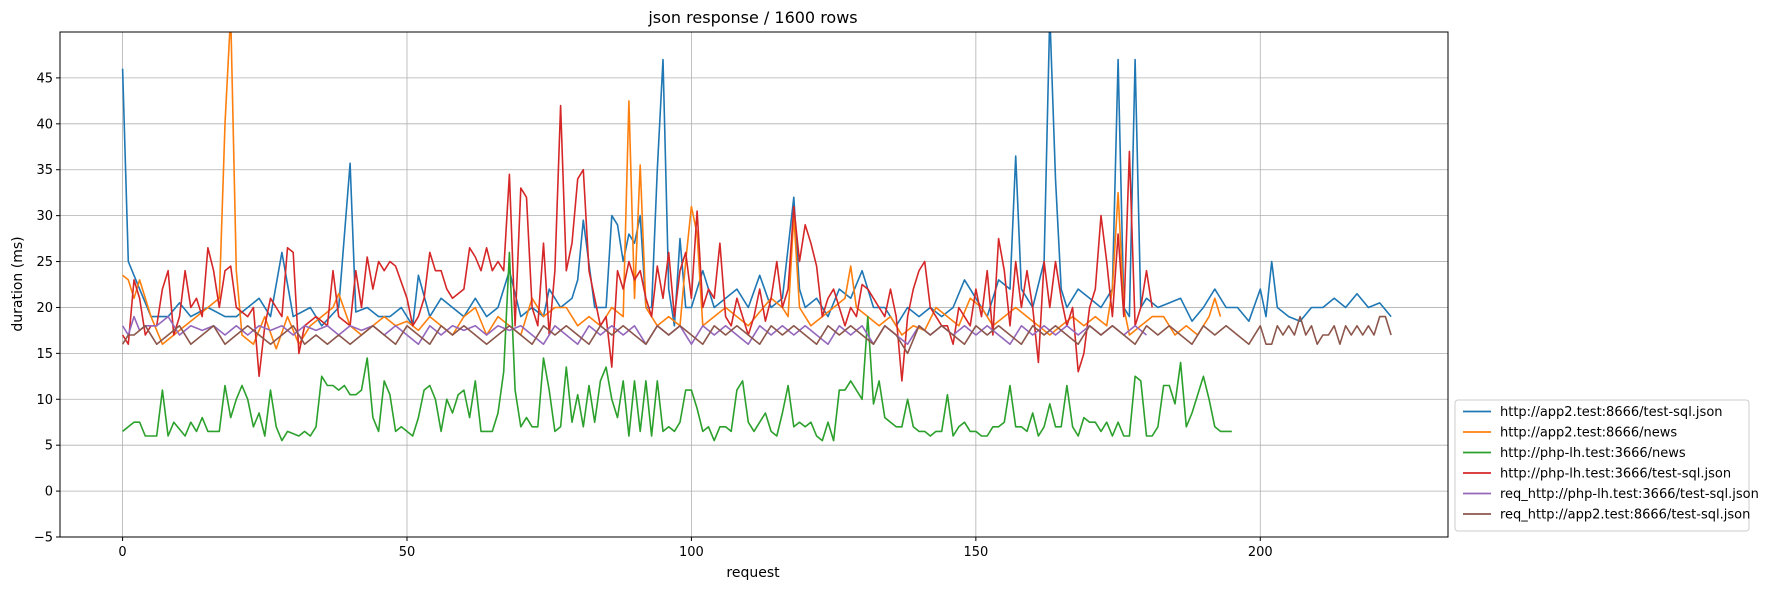 The width and height of the screenshot is (1790, 590). I want to click on legend-label-6: req_http://app2.test:8666/test-sql.json, so click(1625, 515).